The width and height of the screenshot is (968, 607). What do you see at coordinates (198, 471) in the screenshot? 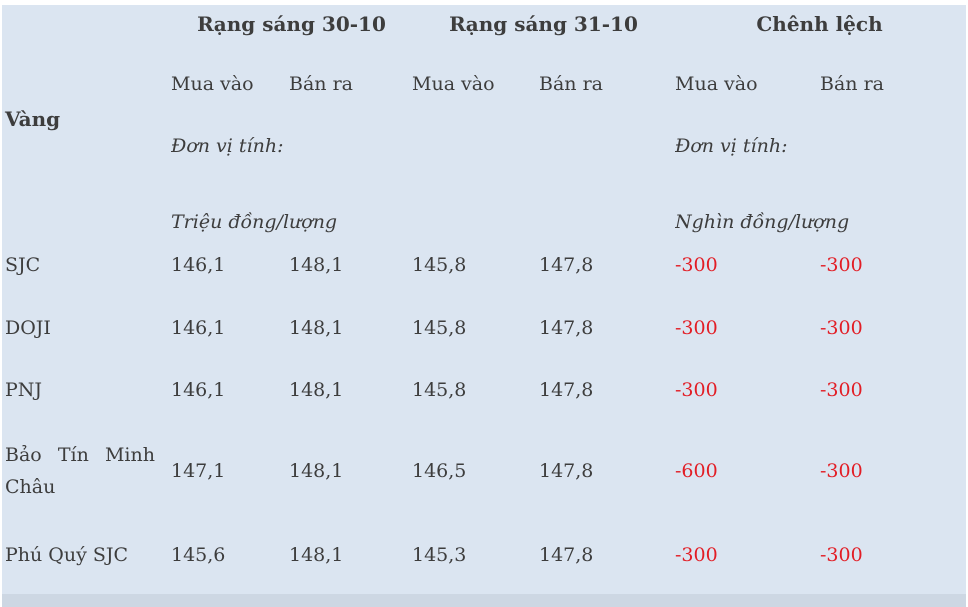
I see `buy-price-30-10: 147,1` at bounding box center [198, 471].